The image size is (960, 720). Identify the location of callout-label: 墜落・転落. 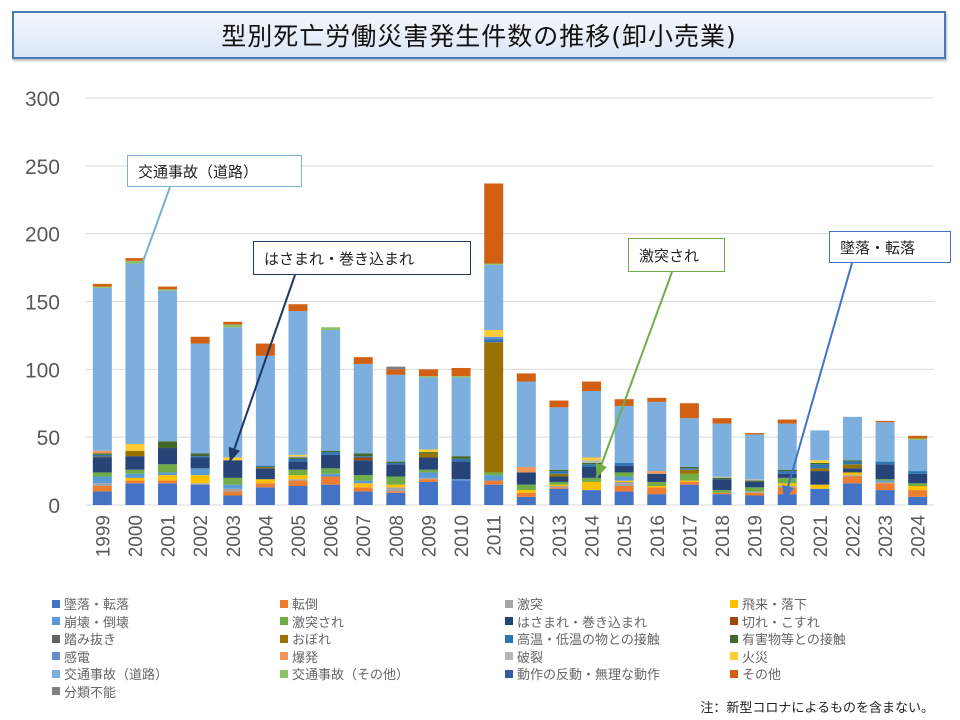
(878, 247).